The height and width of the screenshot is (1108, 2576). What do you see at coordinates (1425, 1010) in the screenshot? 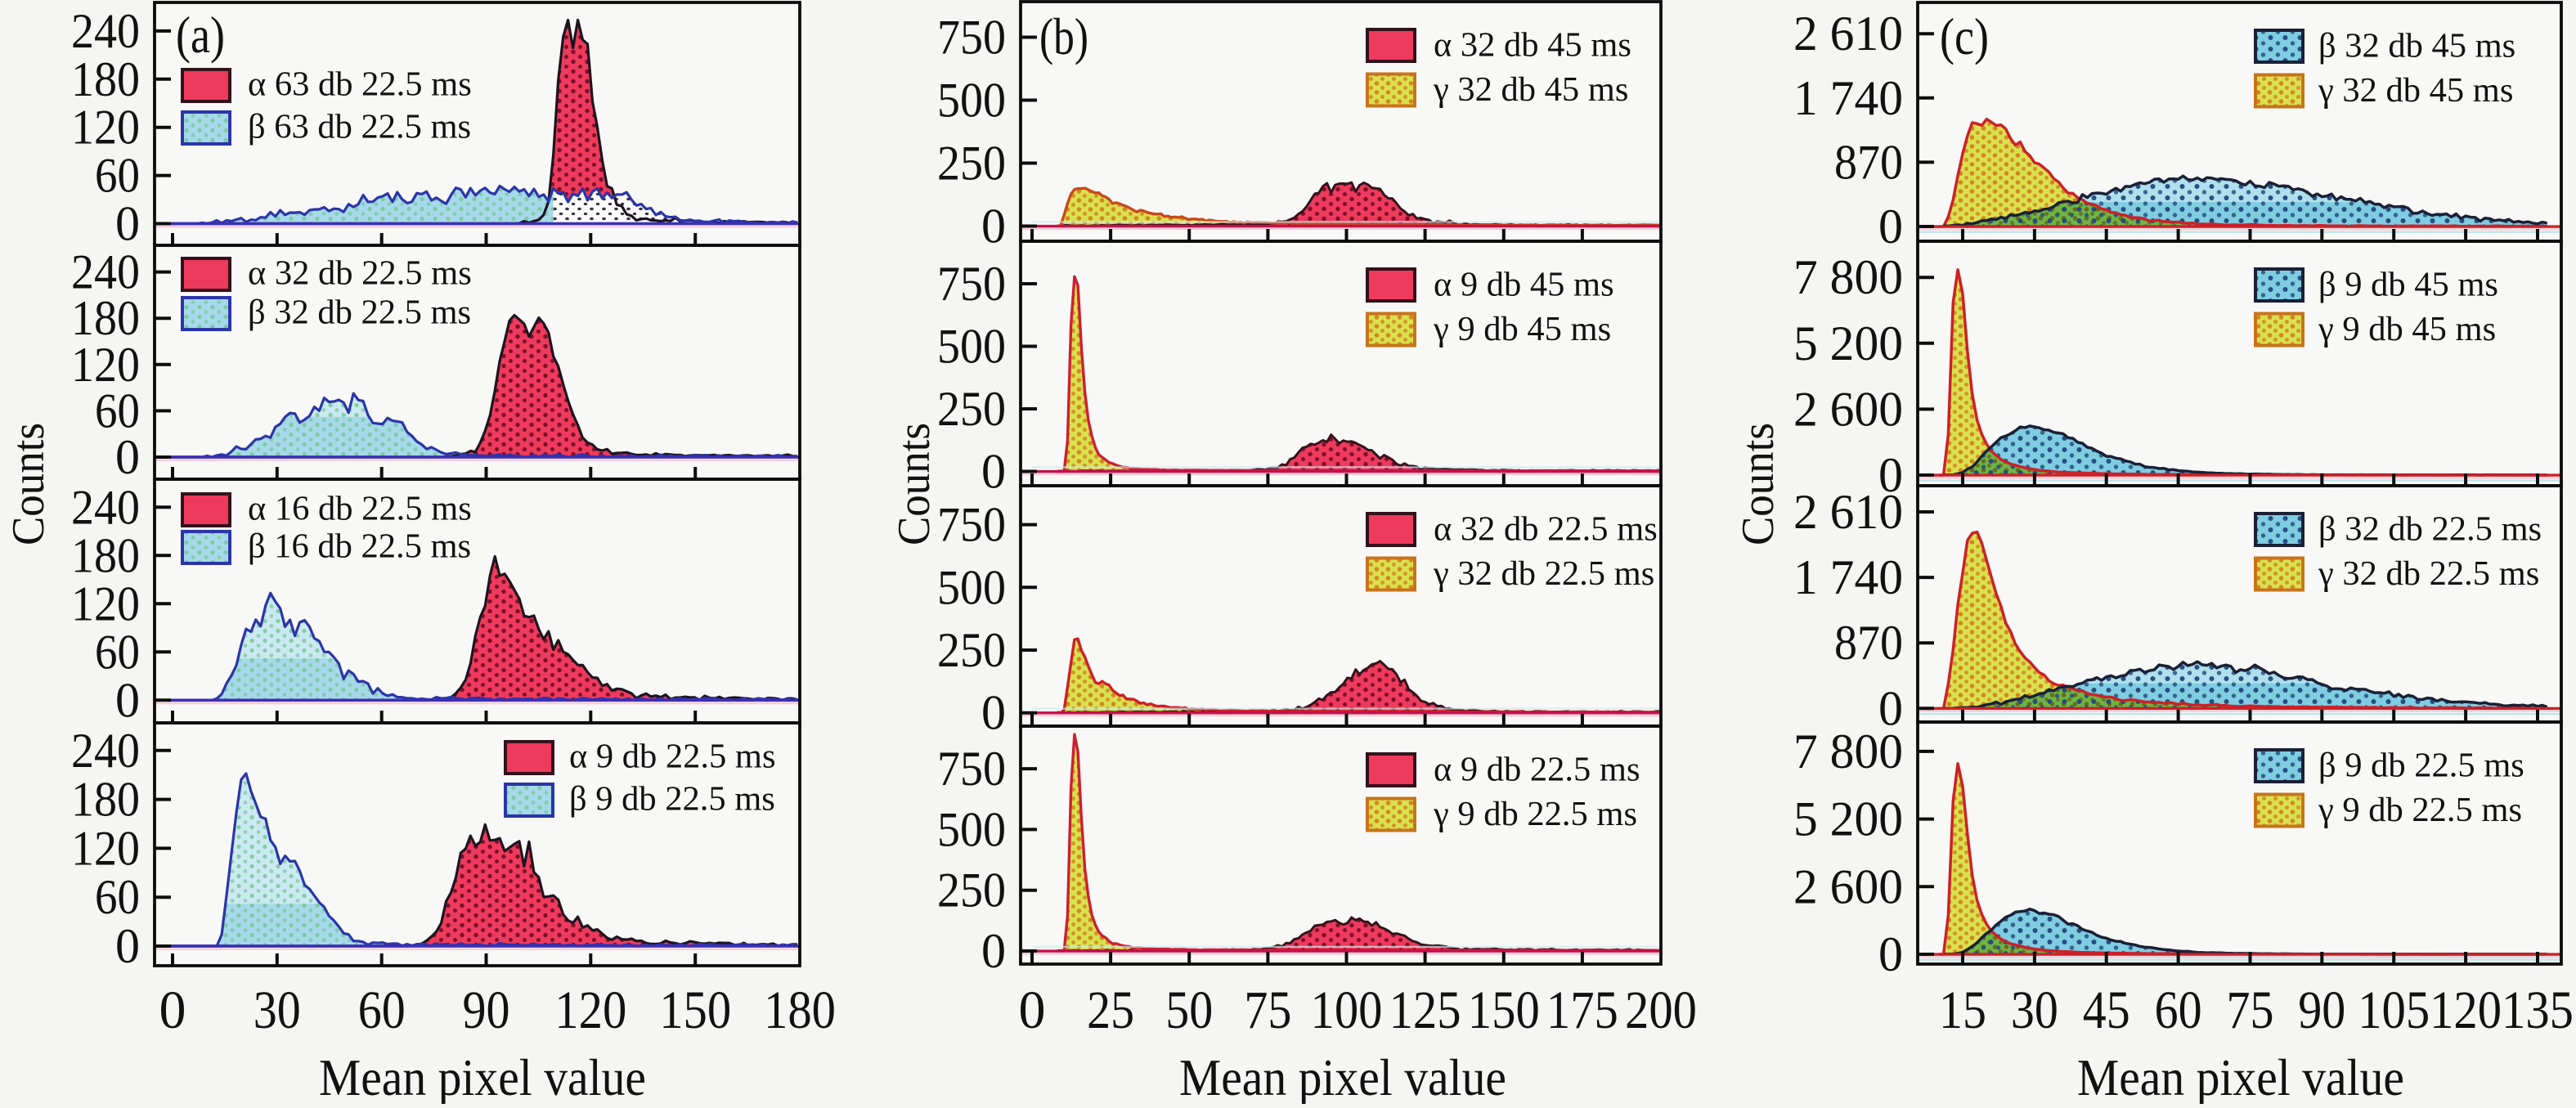
I see `svg-text: 125` at bounding box center [1425, 1010].